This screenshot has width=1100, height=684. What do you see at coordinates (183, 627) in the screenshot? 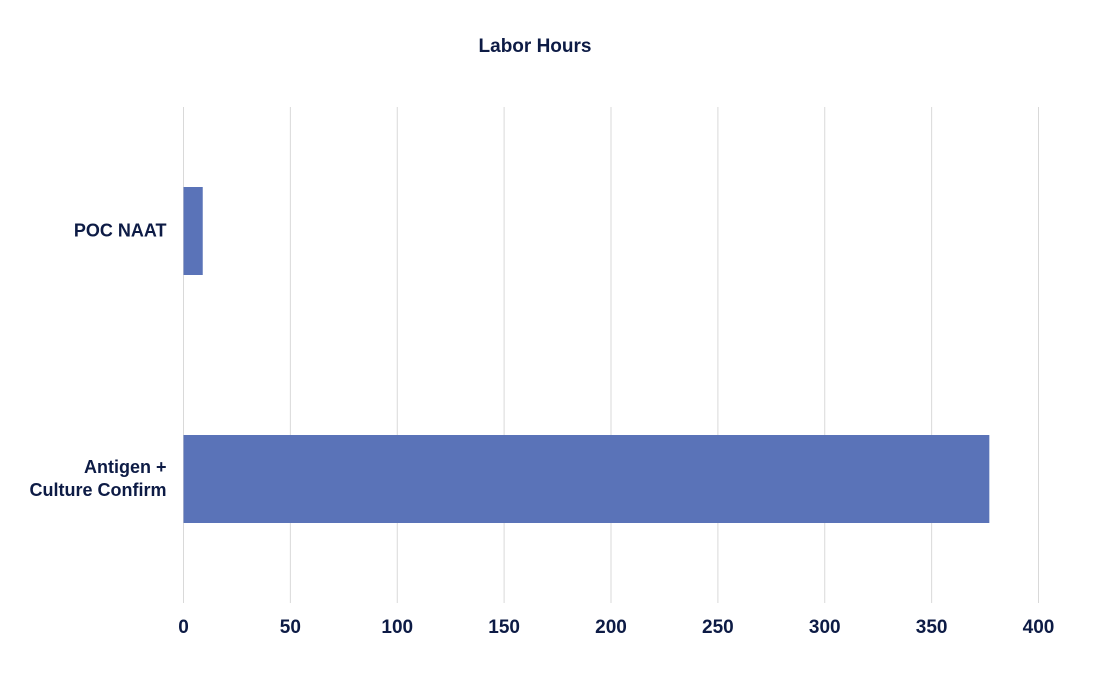
I see `x-tick-label: 0` at bounding box center [183, 627].